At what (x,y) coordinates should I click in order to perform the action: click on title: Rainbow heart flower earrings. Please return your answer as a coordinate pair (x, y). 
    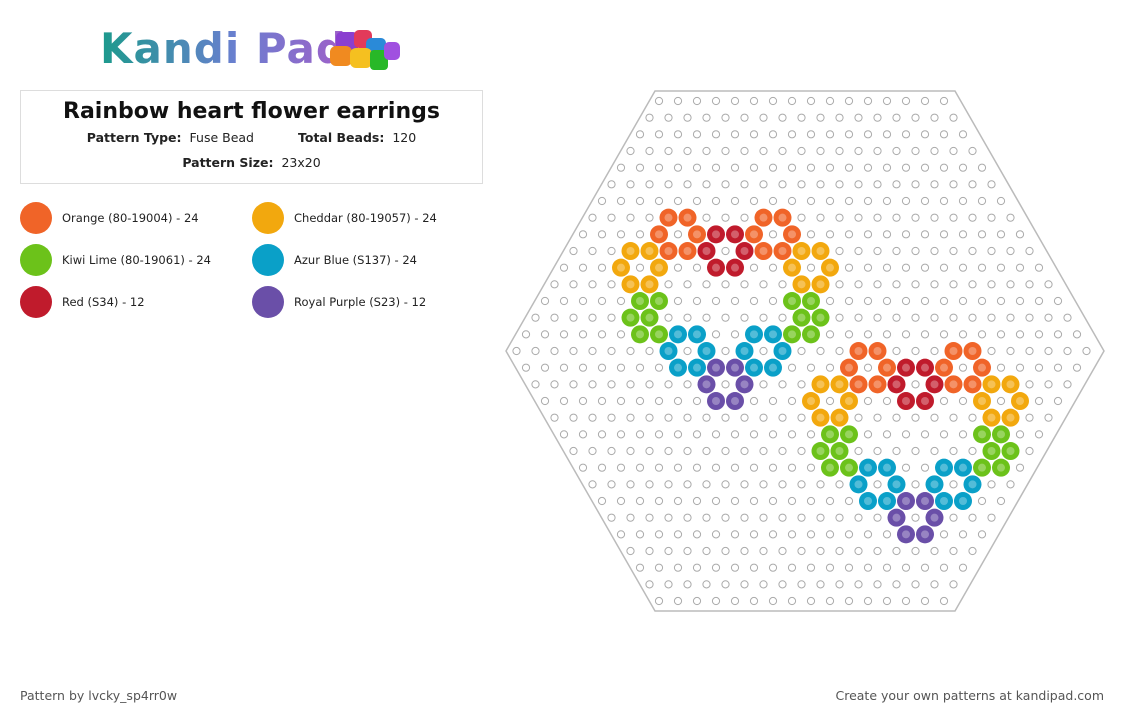
    Looking at the image, I should click on (251, 111).